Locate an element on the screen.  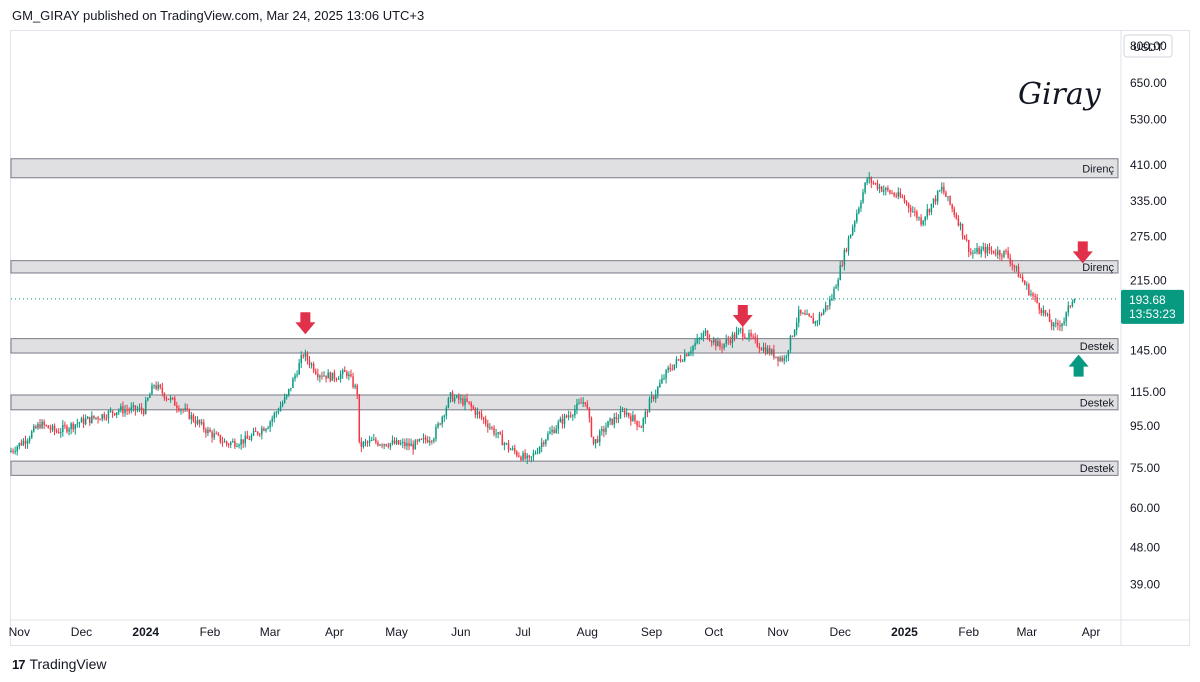
x-tick-label: Sep is located at coordinates (652, 632).